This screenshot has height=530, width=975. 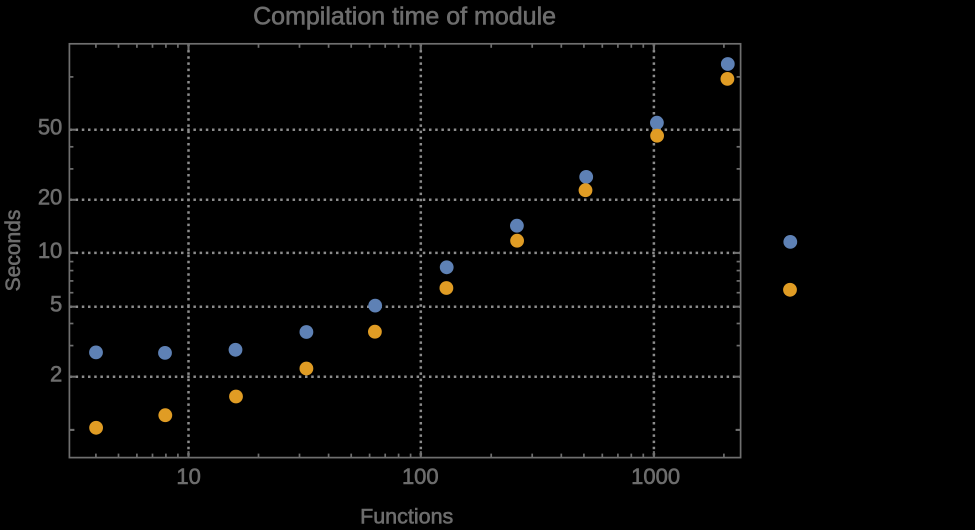 What do you see at coordinates (50, 197) in the screenshot?
I see `svg-text: 20` at bounding box center [50, 197].